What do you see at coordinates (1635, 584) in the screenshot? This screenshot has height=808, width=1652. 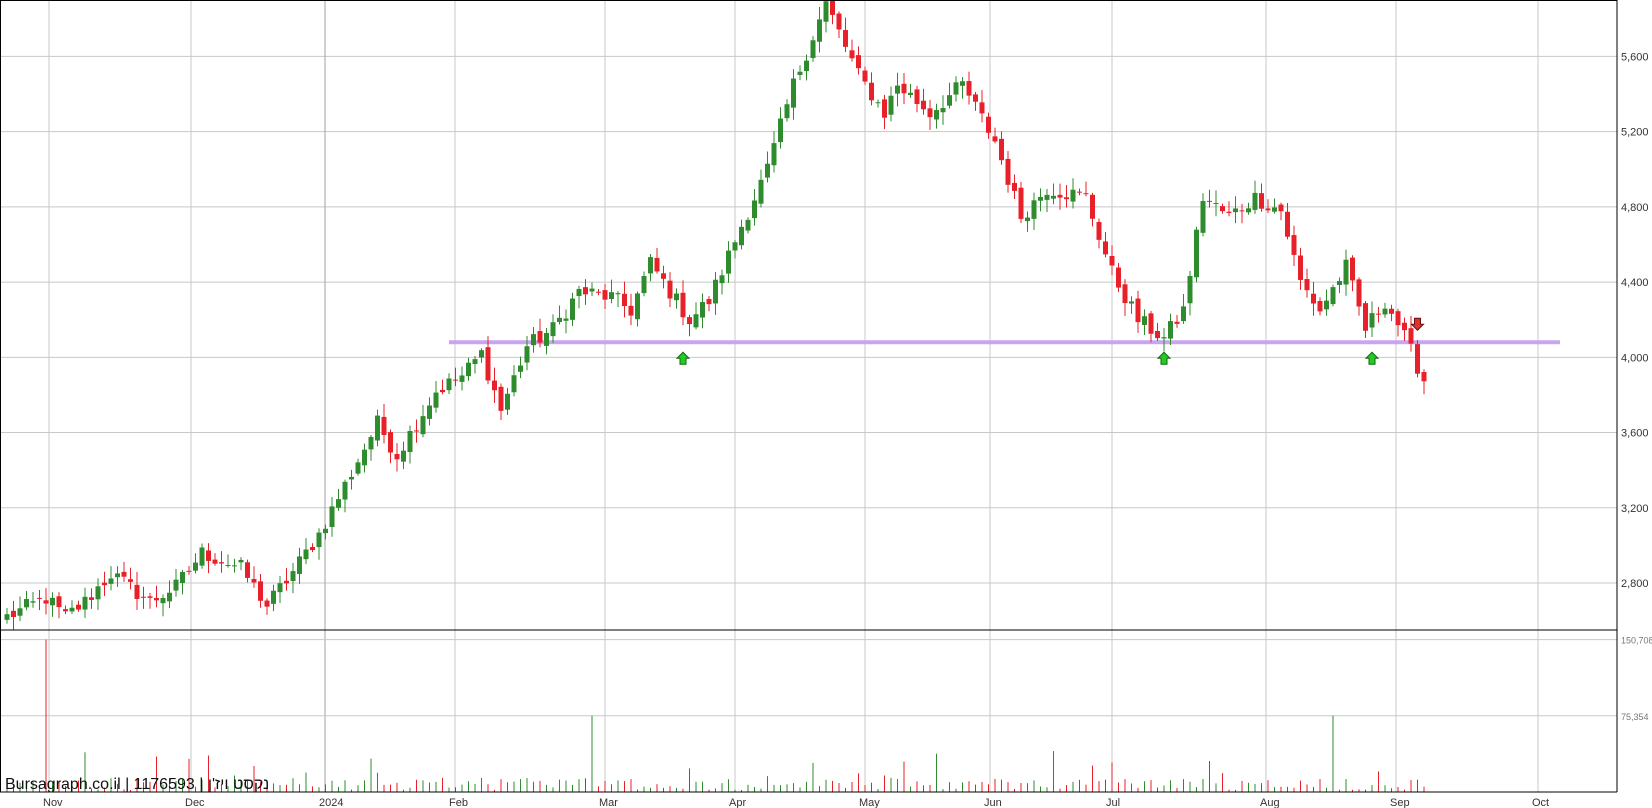 I see `y-tick-label: 2,800` at bounding box center [1635, 584].